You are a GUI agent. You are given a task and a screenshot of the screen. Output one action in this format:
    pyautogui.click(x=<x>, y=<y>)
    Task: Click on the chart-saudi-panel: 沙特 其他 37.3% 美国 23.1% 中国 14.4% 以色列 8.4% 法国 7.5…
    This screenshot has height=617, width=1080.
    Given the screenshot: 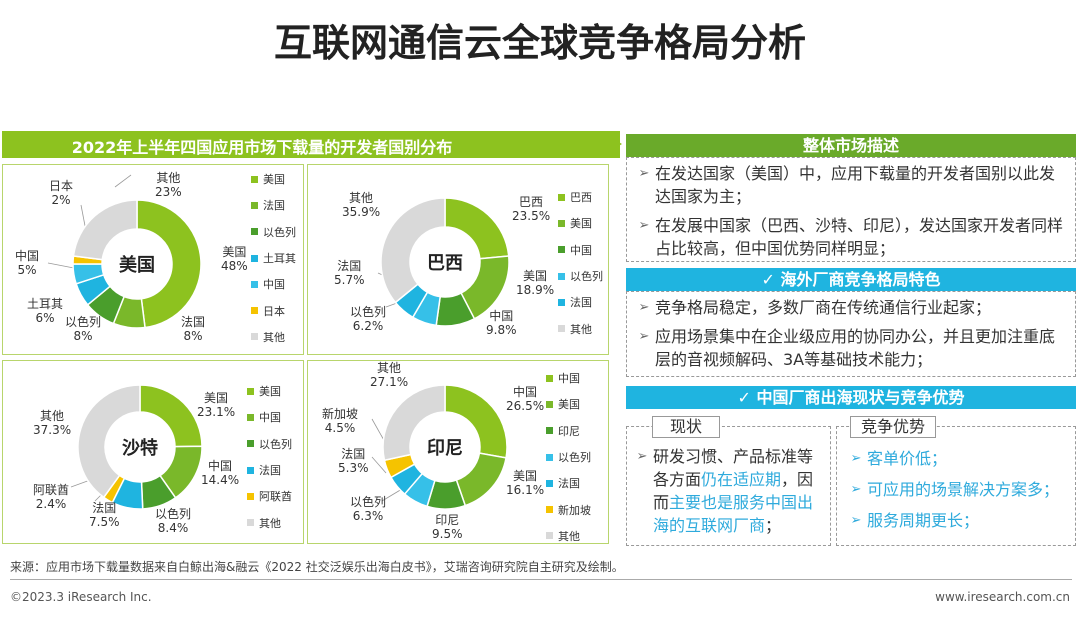 What is the action you would take?
    pyautogui.click(x=153, y=452)
    